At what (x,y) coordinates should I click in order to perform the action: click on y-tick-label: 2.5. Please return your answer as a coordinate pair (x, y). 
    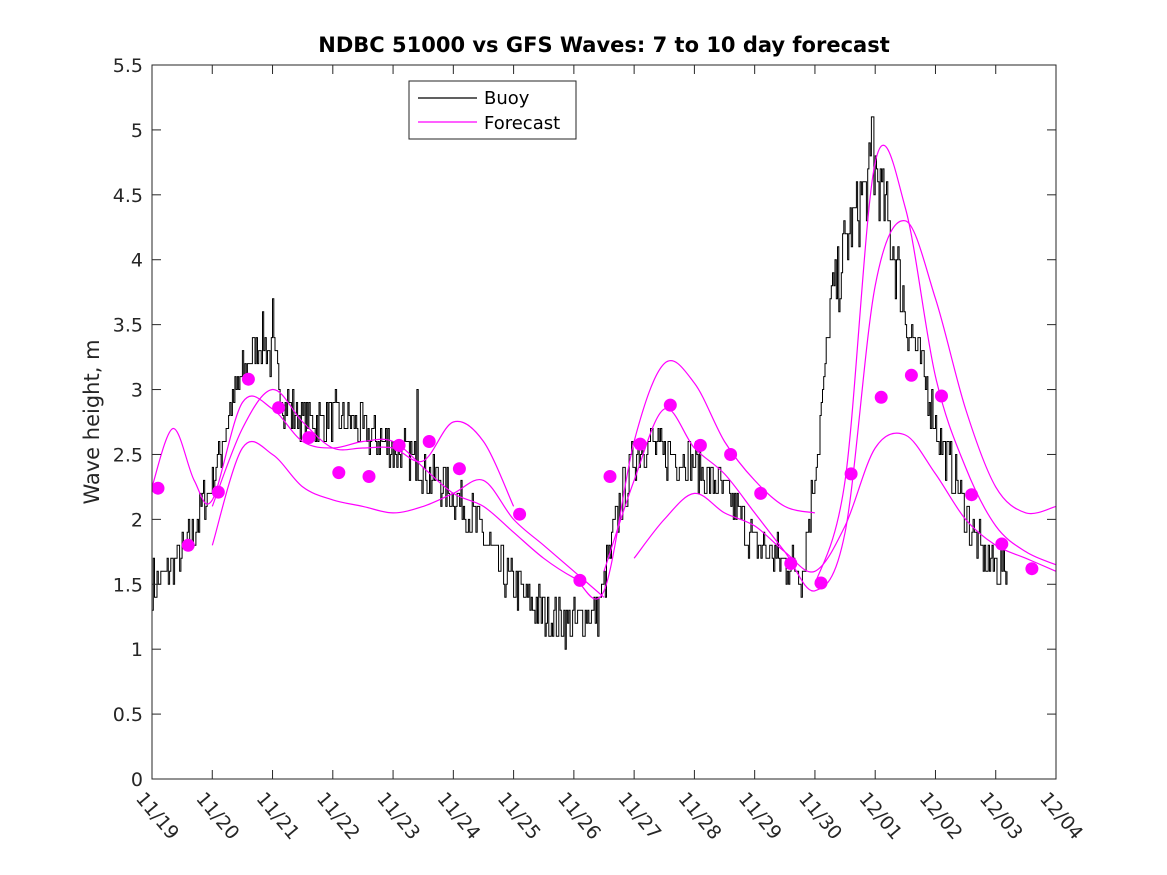
    Looking at the image, I should click on (128, 455).